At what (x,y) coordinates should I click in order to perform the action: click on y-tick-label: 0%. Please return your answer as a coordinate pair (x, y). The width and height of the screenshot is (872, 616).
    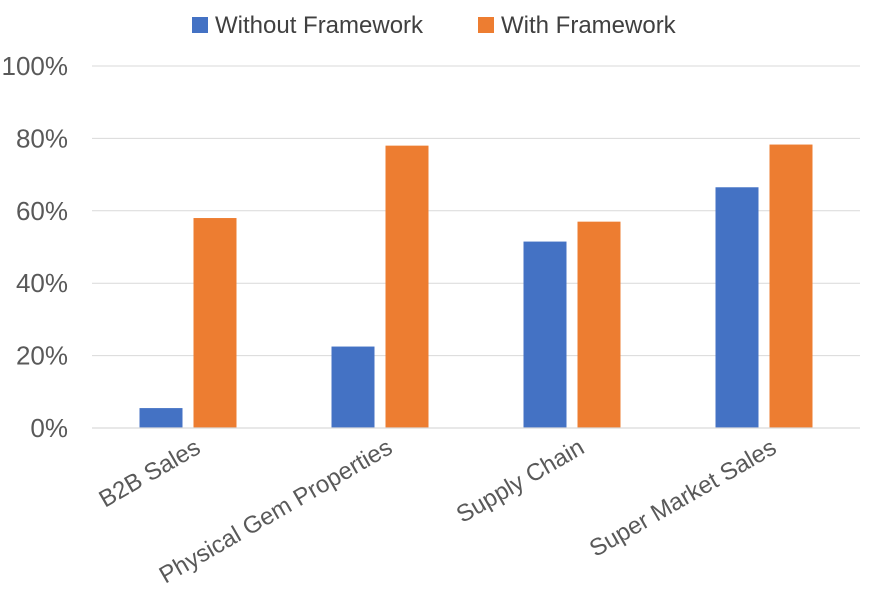
    Looking at the image, I should click on (49, 428).